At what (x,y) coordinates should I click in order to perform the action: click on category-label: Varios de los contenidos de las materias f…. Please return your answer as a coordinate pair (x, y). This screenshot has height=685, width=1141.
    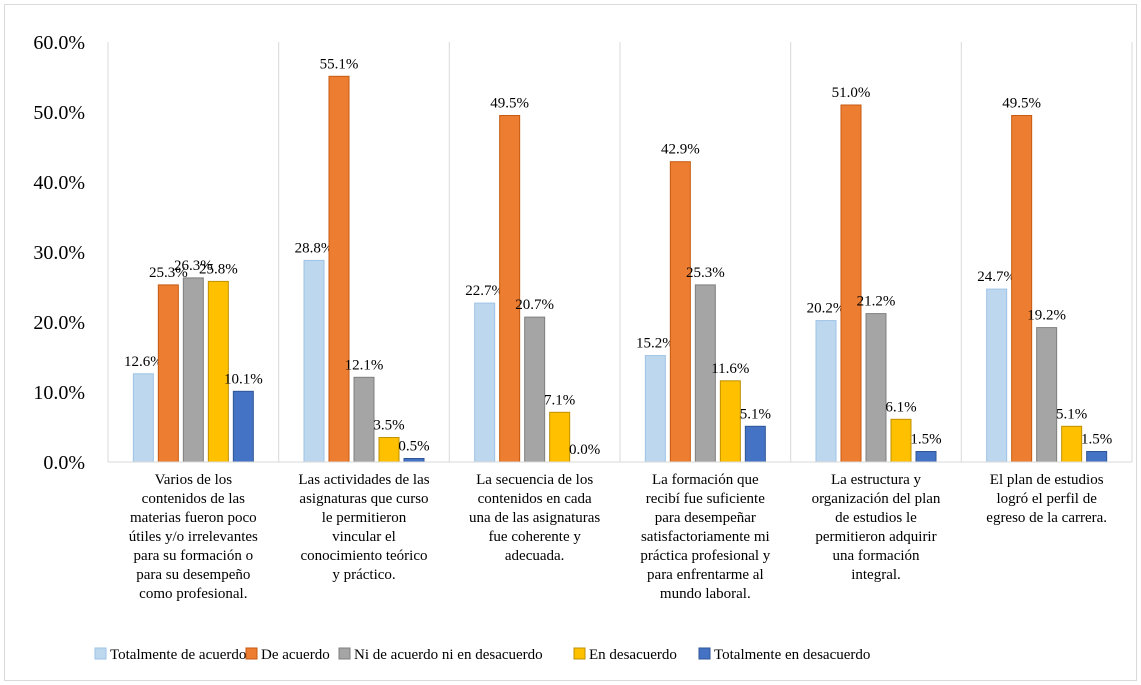
    Looking at the image, I should click on (193, 537).